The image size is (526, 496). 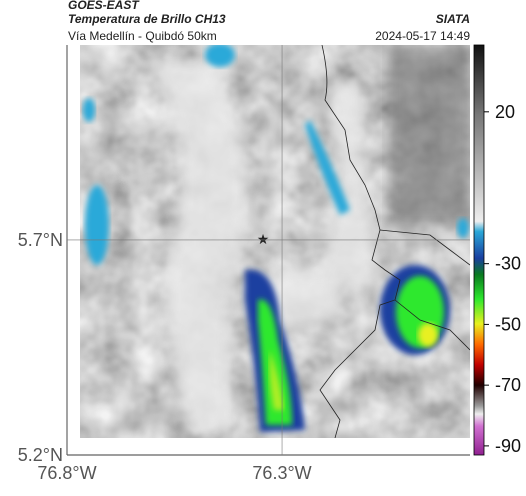 What do you see at coordinates (40, 240) in the screenshot?
I see `lat-tick-label: 5.7°N` at bounding box center [40, 240].